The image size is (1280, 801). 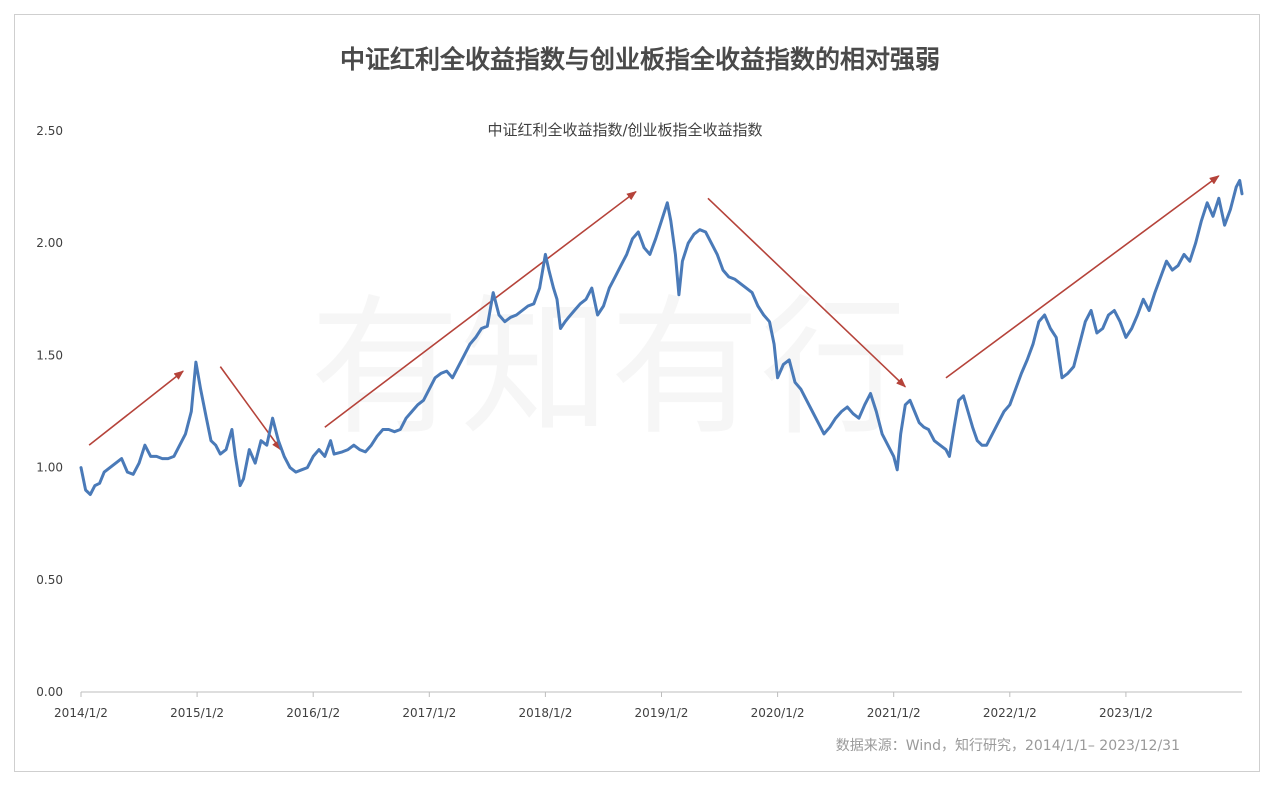 I want to click on x-tick-label: 2017/1/2, so click(x=429, y=713).